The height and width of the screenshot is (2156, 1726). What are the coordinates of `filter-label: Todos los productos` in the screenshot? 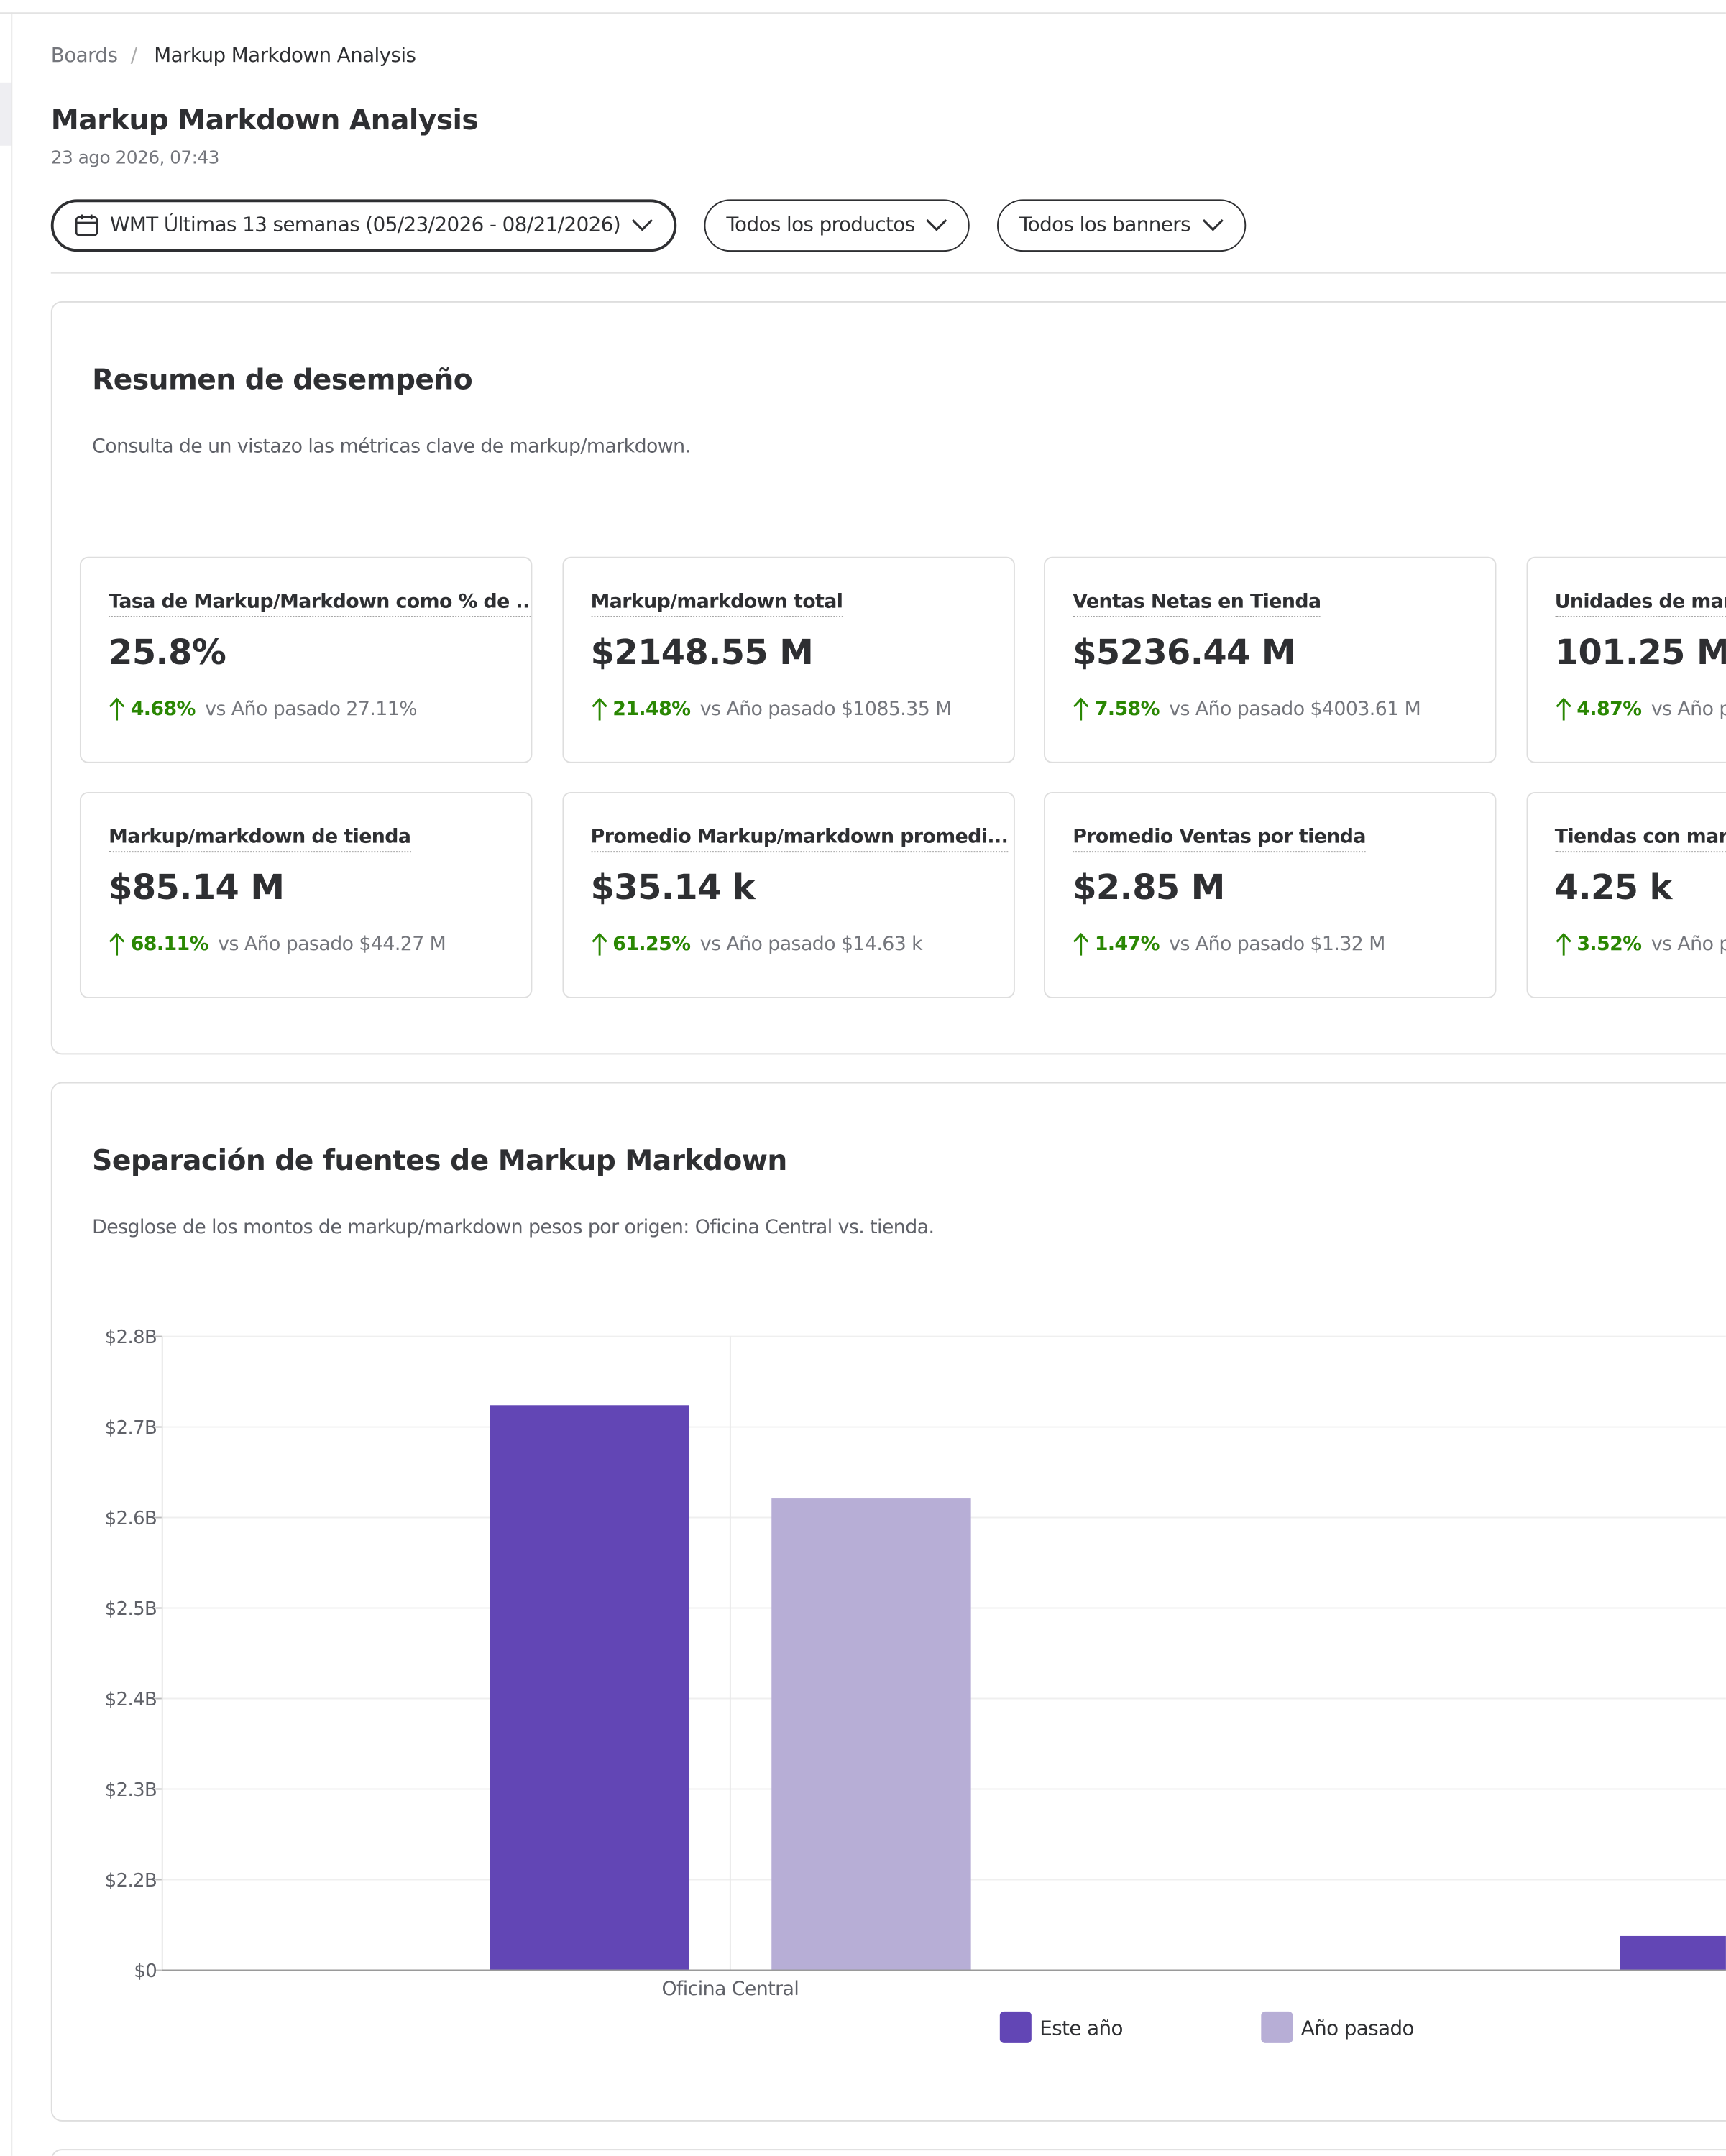 It's located at (820, 225).